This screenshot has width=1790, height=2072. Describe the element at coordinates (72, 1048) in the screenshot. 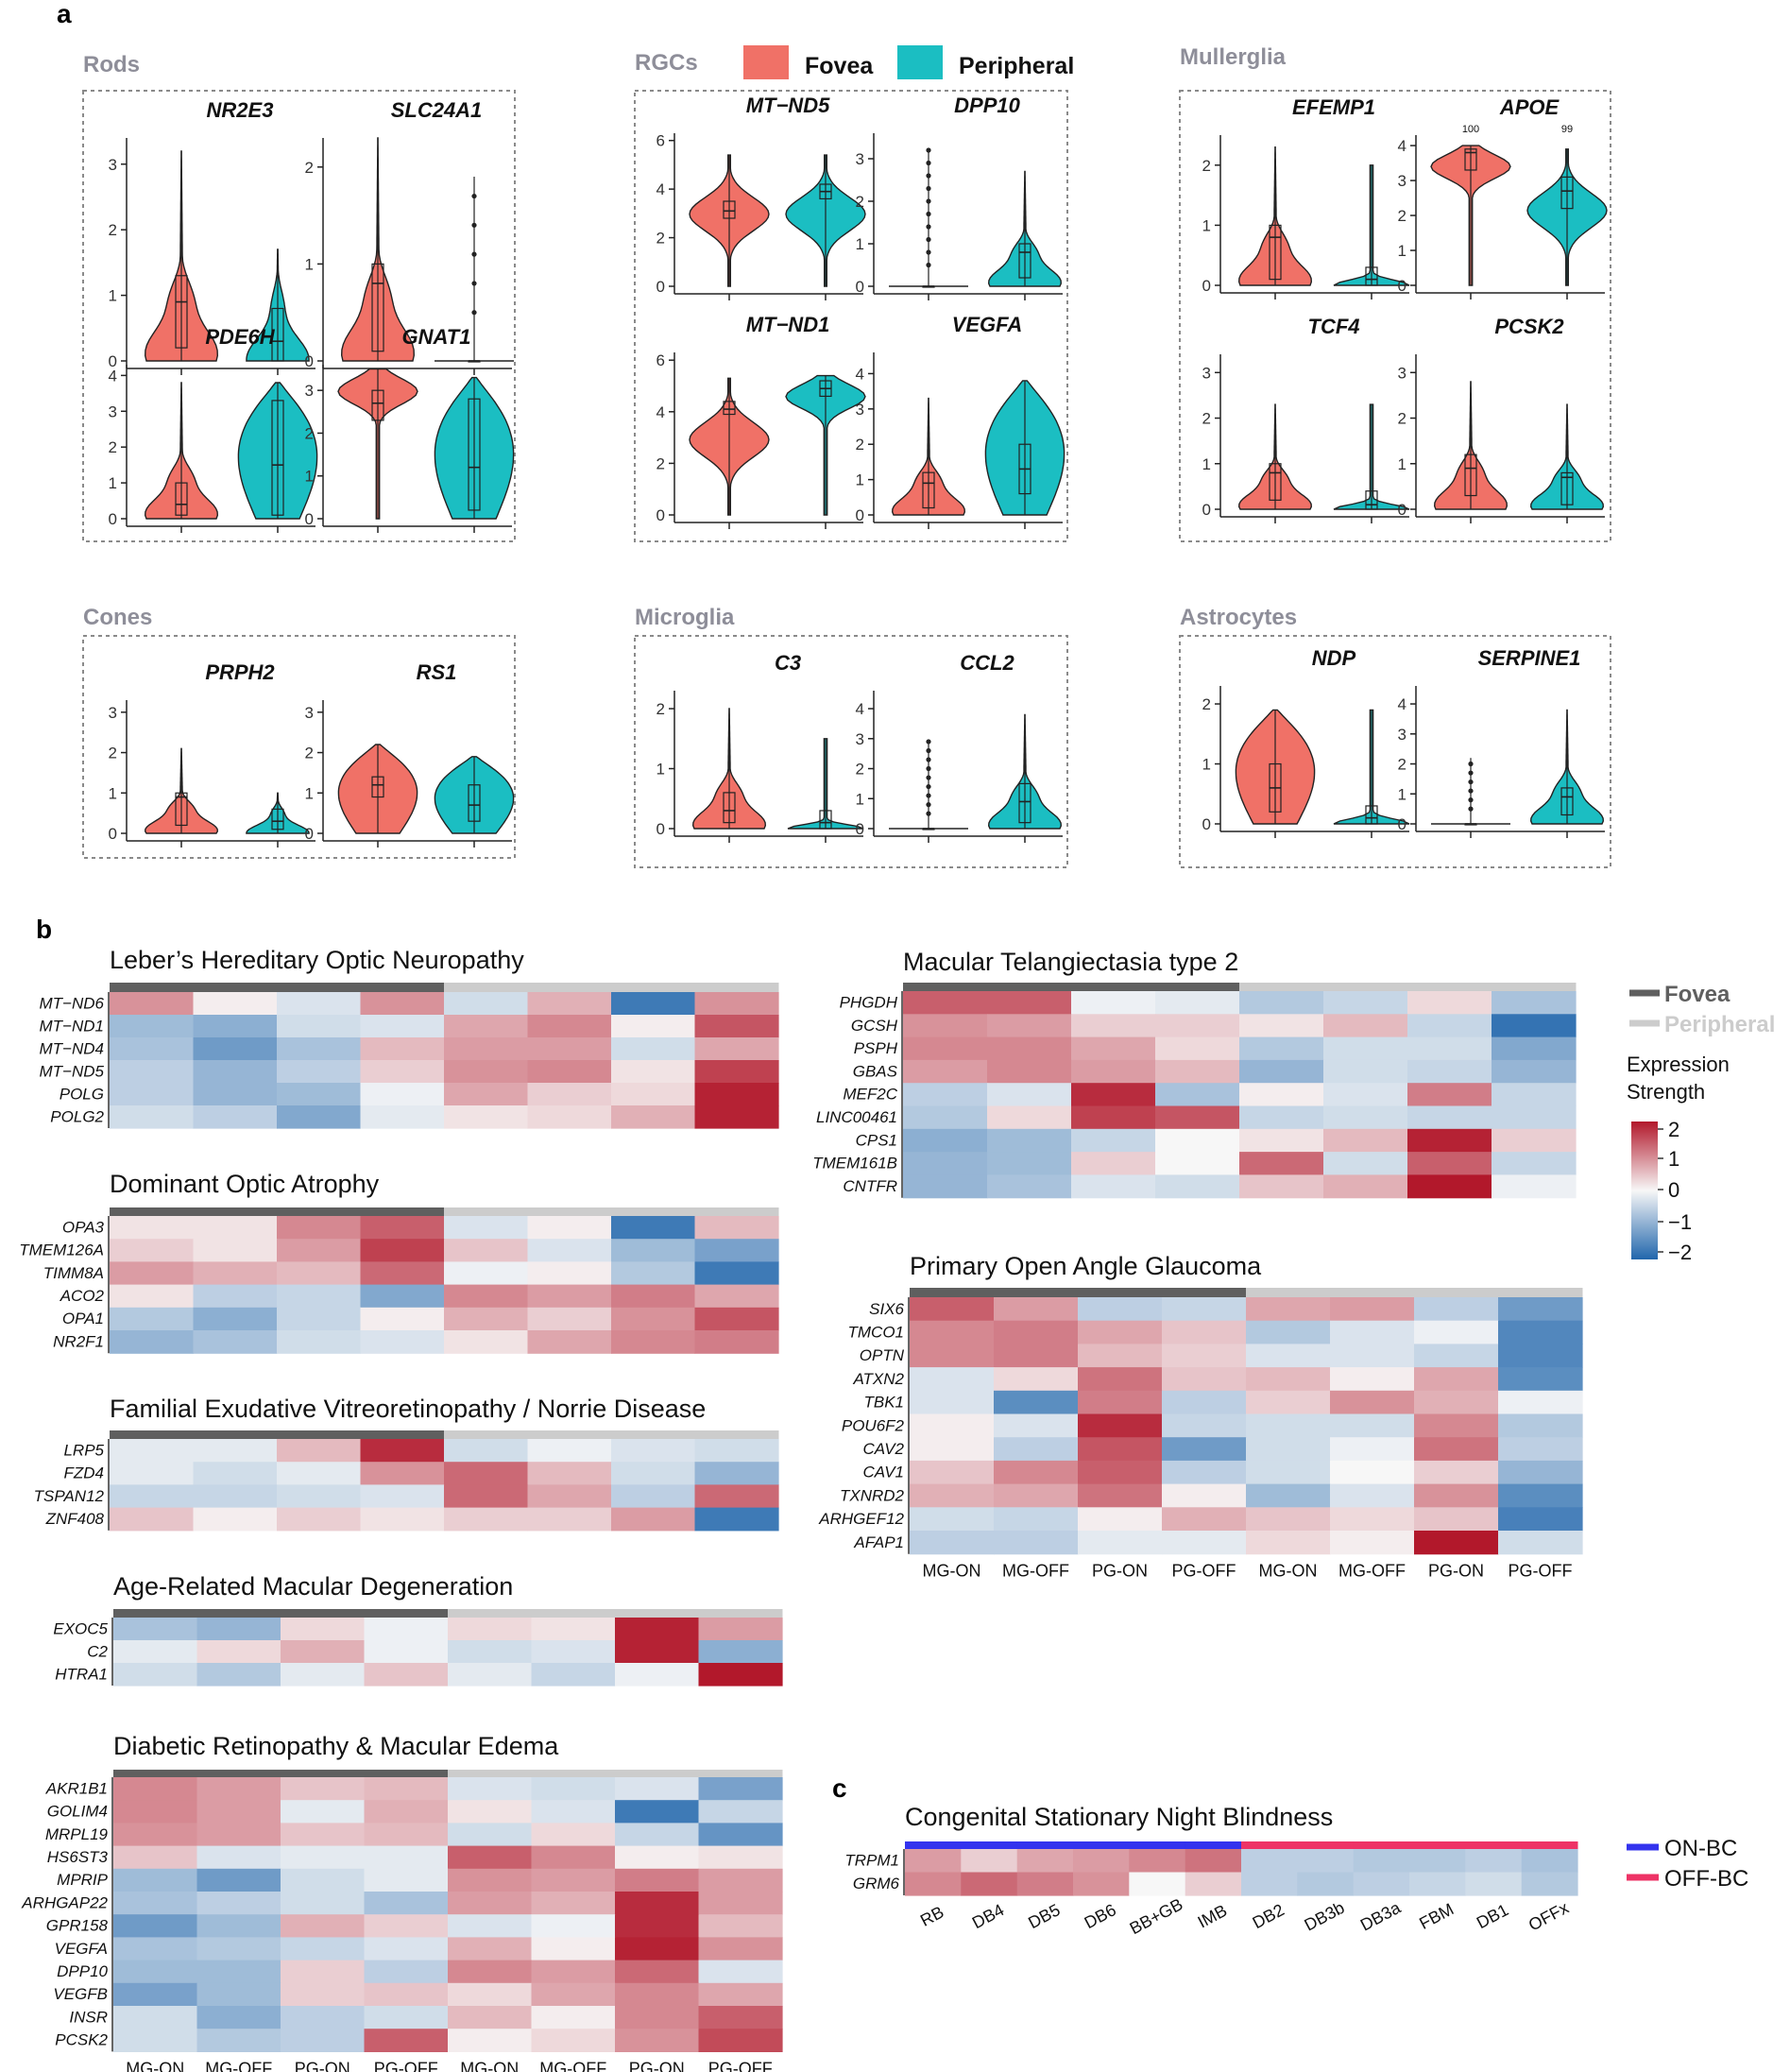

I see `heatmap-row-label: MT−ND4` at that location.